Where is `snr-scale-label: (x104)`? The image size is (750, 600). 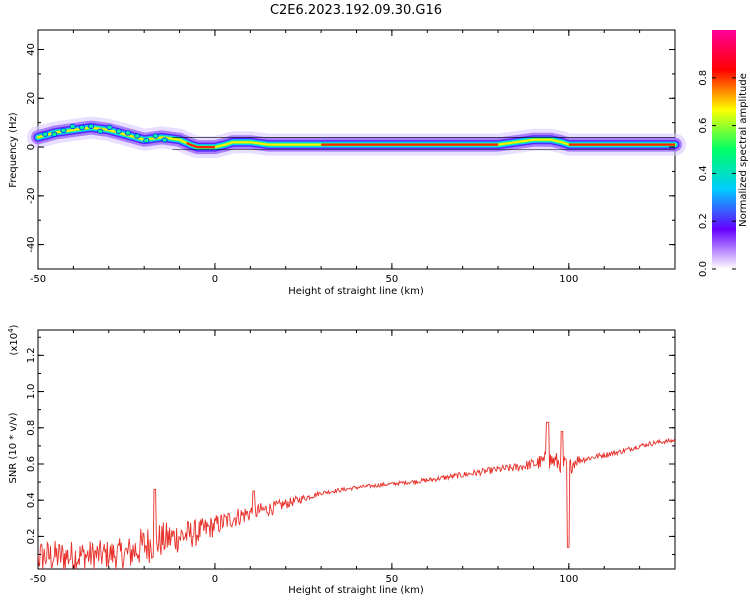
snr-scale-label: (x104) is located at coordinates (13, 339).